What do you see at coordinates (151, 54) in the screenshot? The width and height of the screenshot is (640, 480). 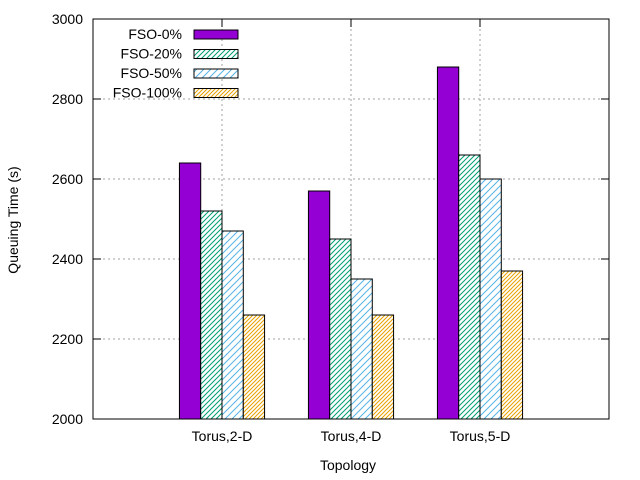 I see `legend-label: FSO-20%` at bounding box center [151, 54].